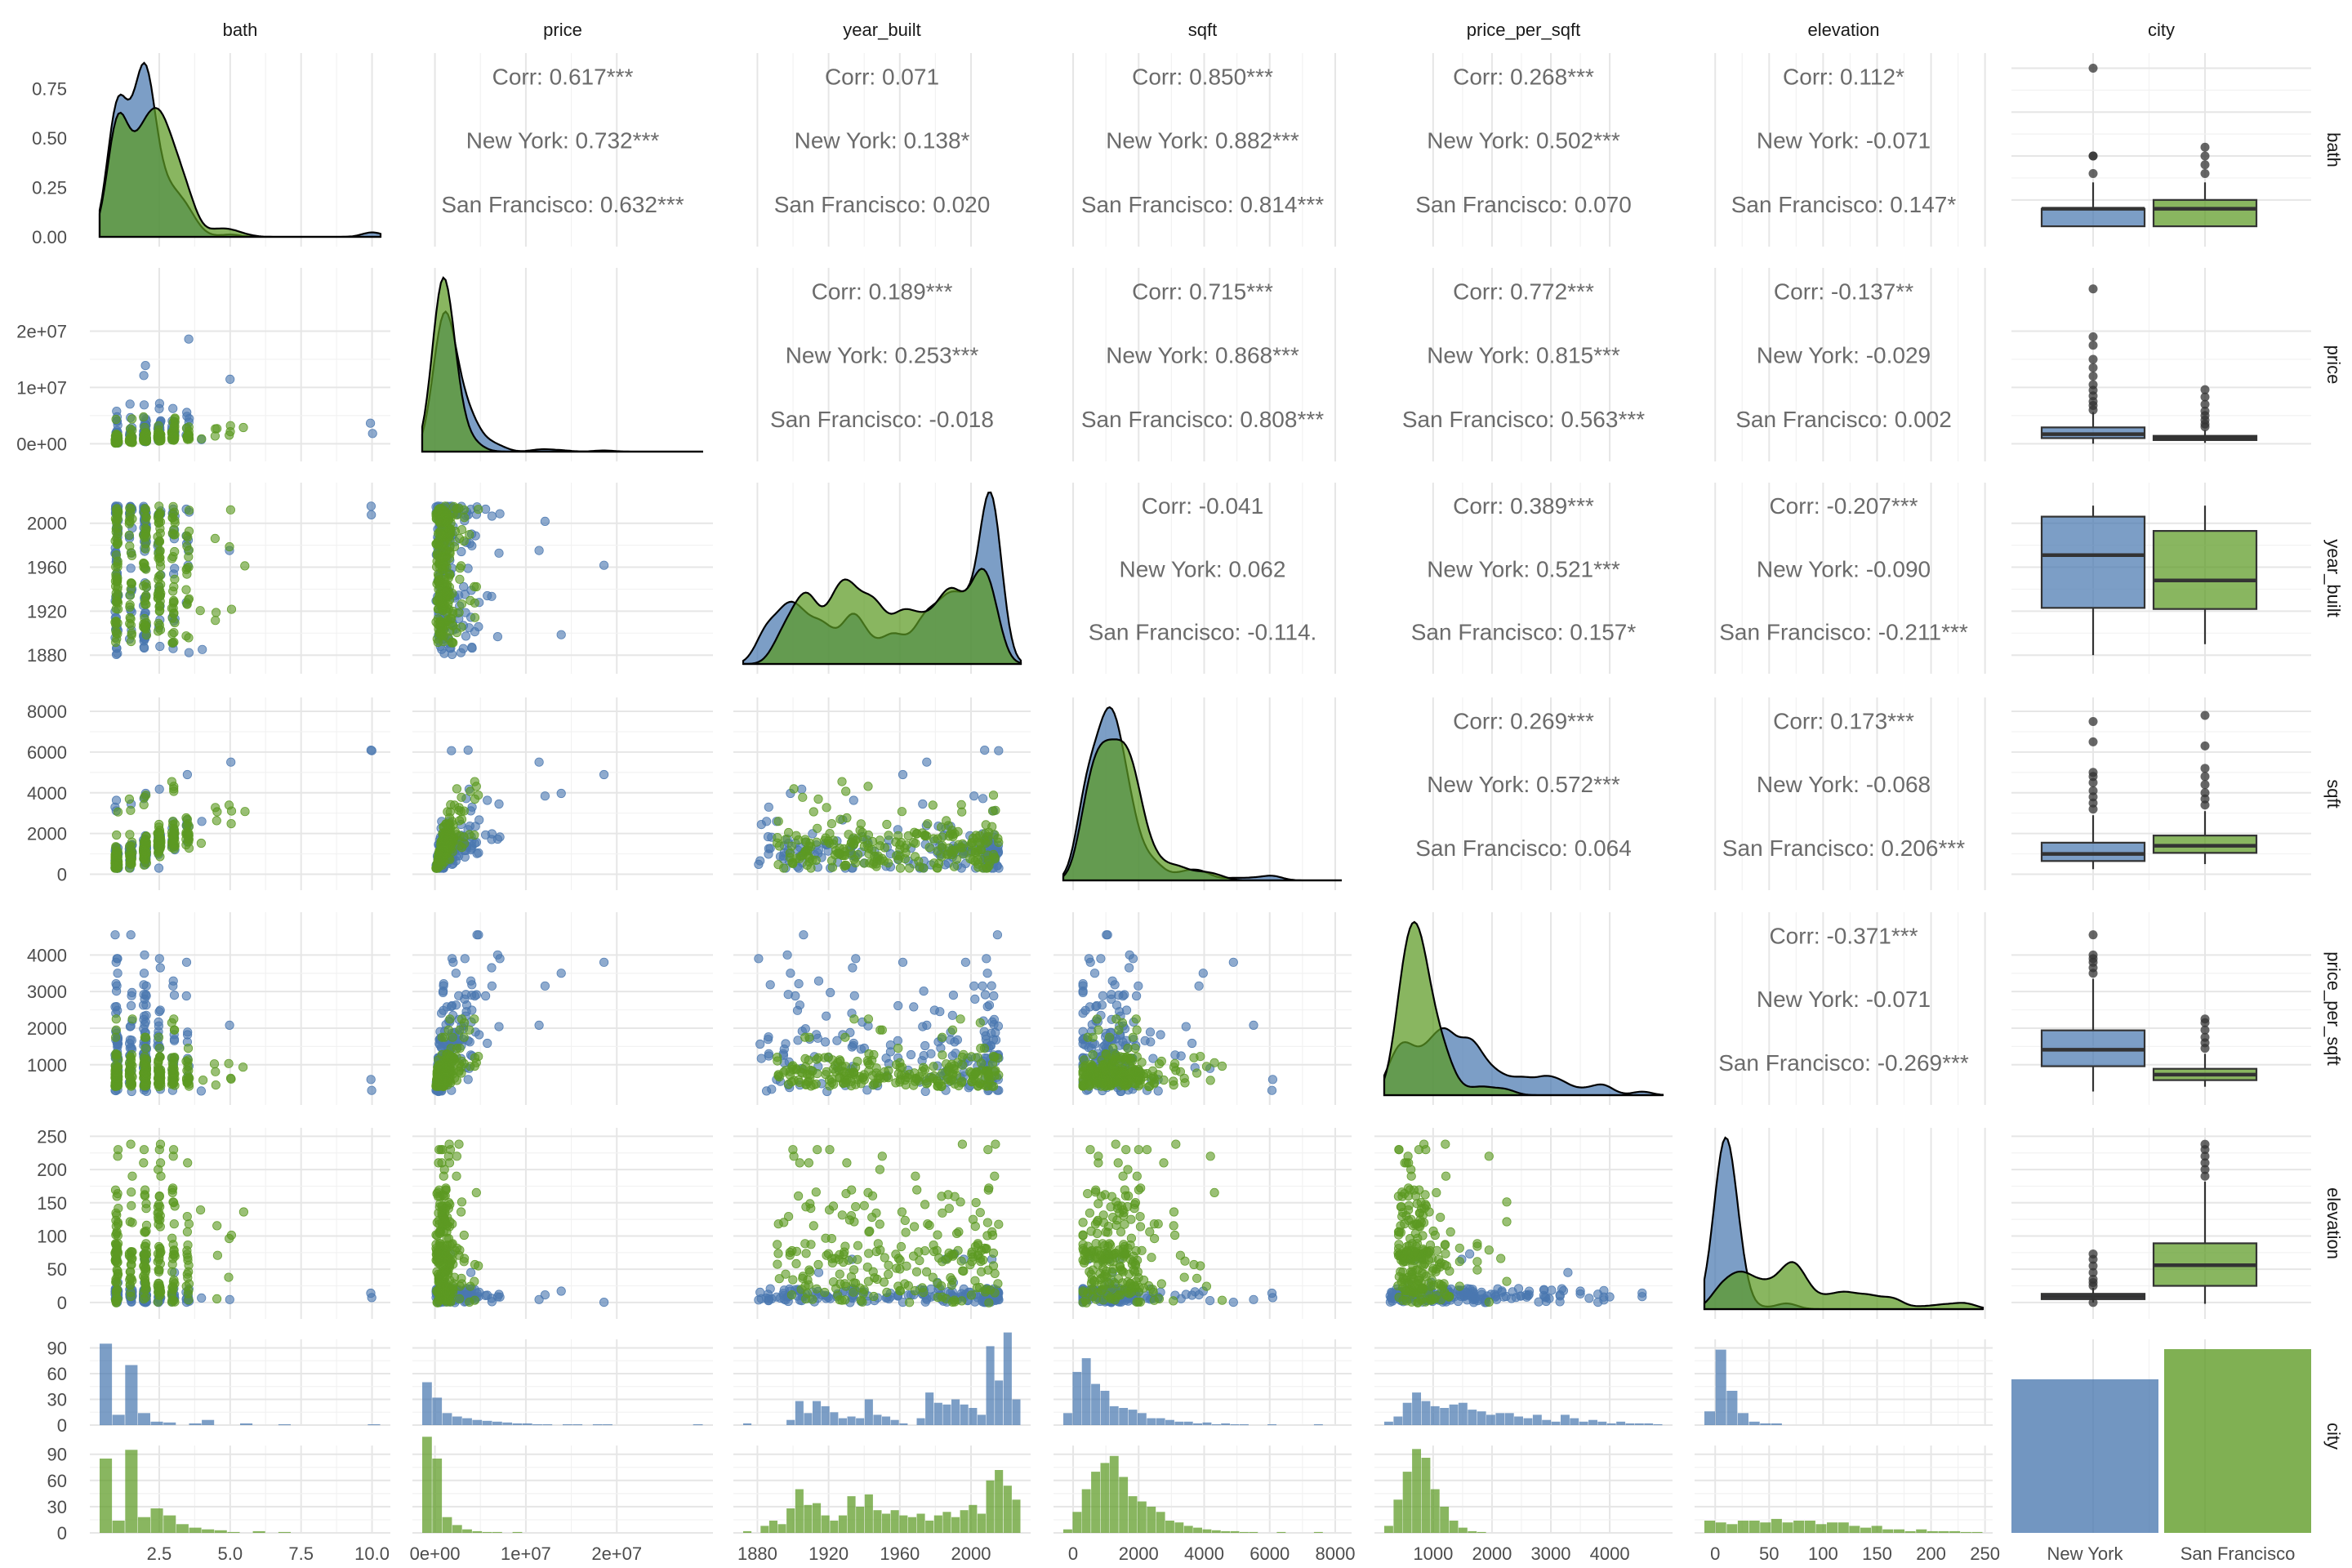 Image resolution: width=2352 pixels, height=1568 pixels. What do you see at coordinates (41, 387) in the screenshot?
I see `ytick-price: 1e+07` at bounding box center [41, 387].